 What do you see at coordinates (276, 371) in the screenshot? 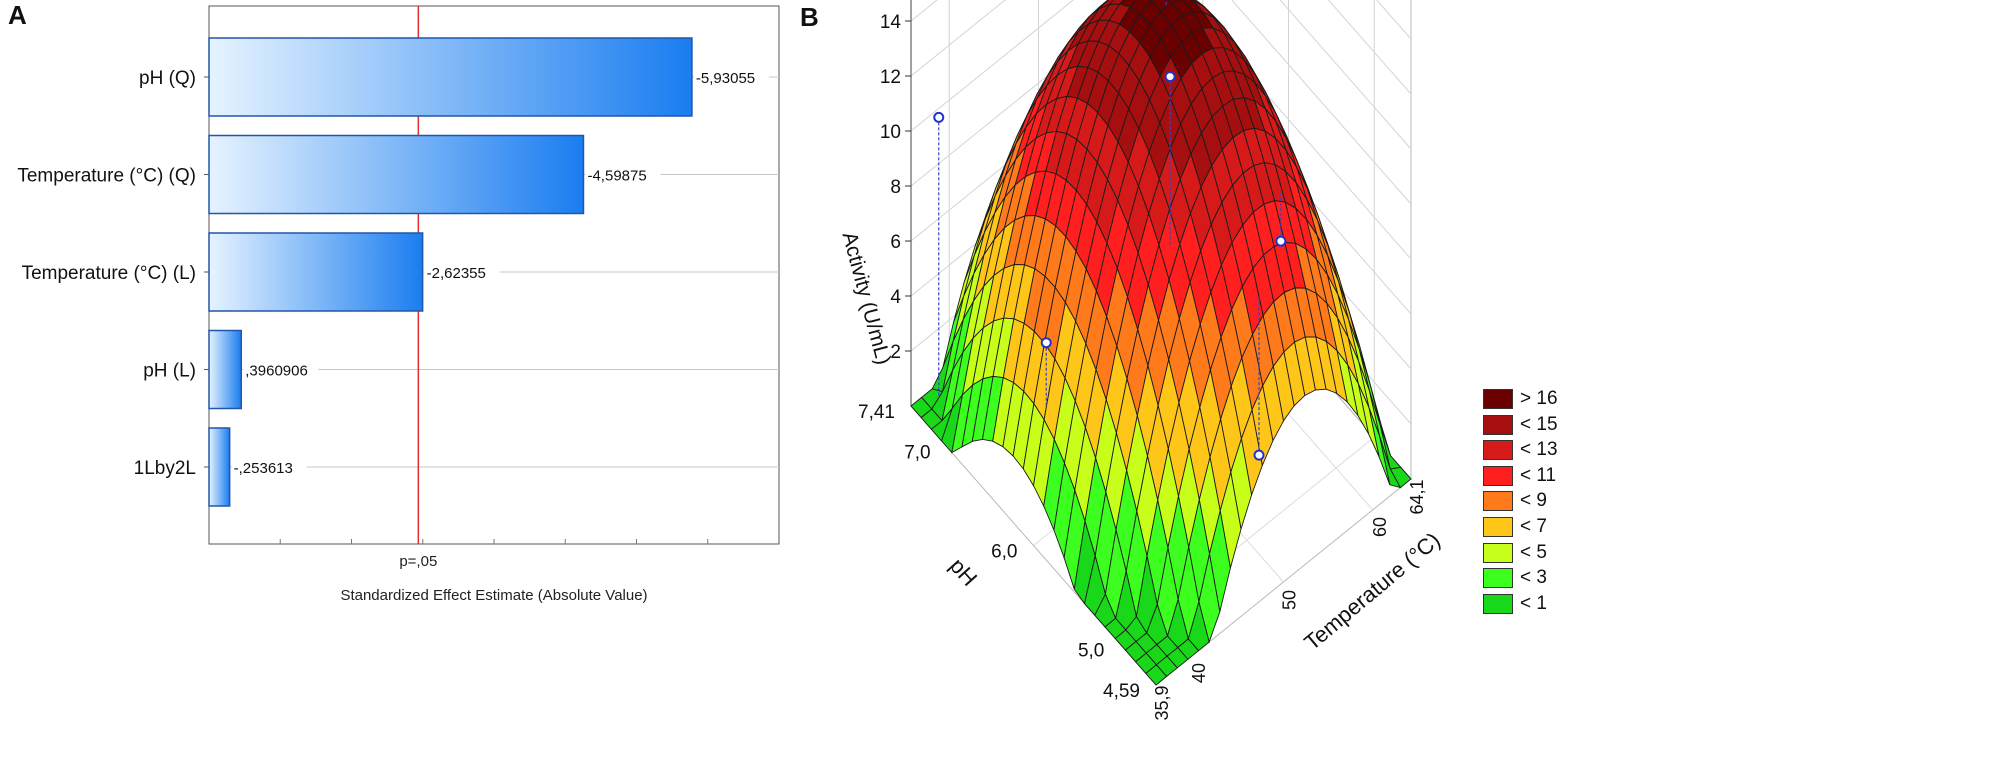
I see `value-label: ,3960906` at bounding box center [276, 371].